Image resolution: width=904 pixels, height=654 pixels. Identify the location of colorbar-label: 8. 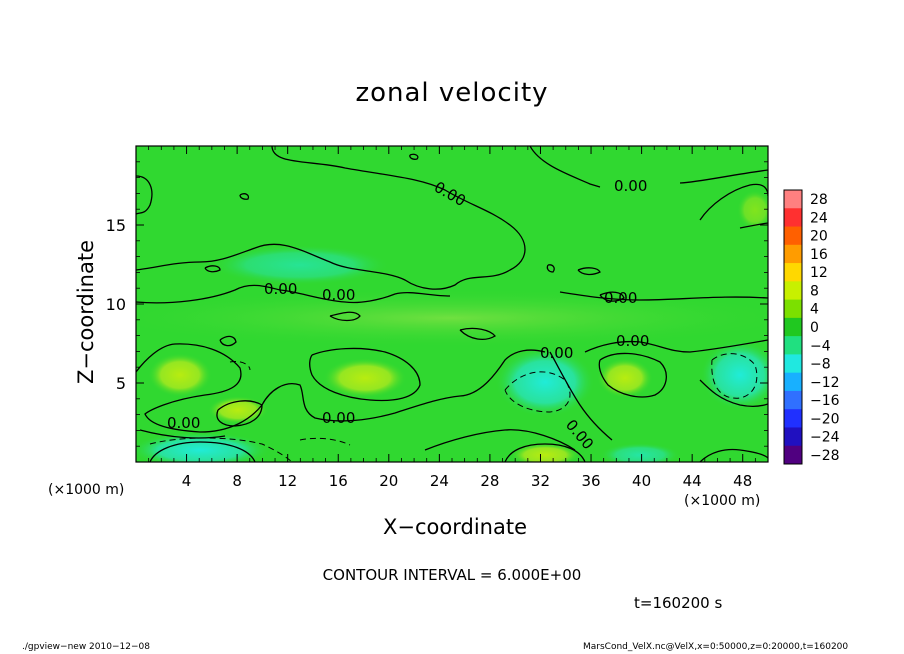
(814, 291).